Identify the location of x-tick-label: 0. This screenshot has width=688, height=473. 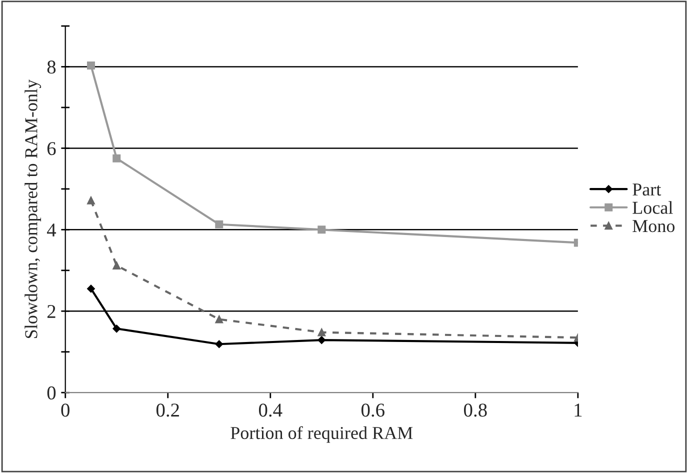
(65, 410).